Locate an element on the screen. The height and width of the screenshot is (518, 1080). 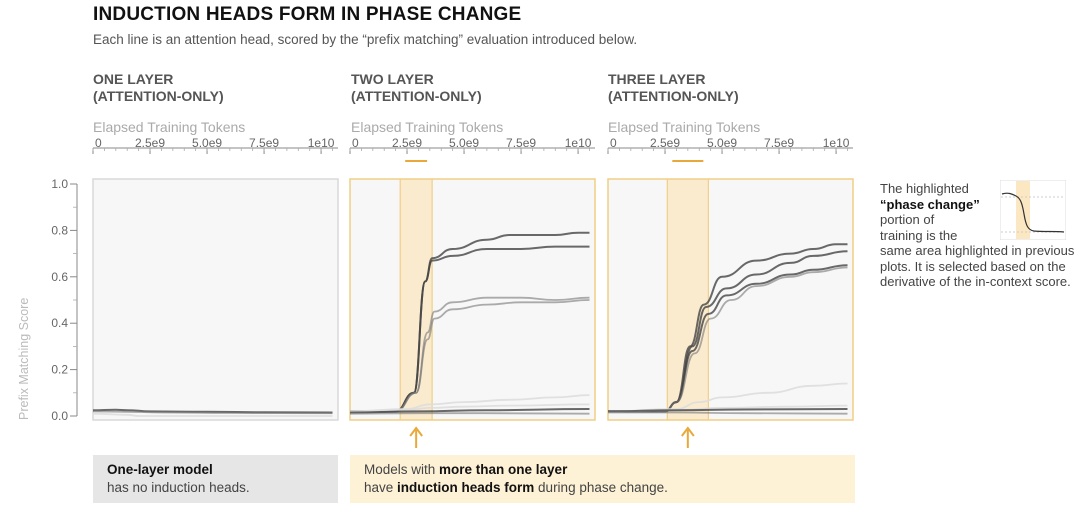
note-bold: “phase change” is located at coordinates (930, 204).